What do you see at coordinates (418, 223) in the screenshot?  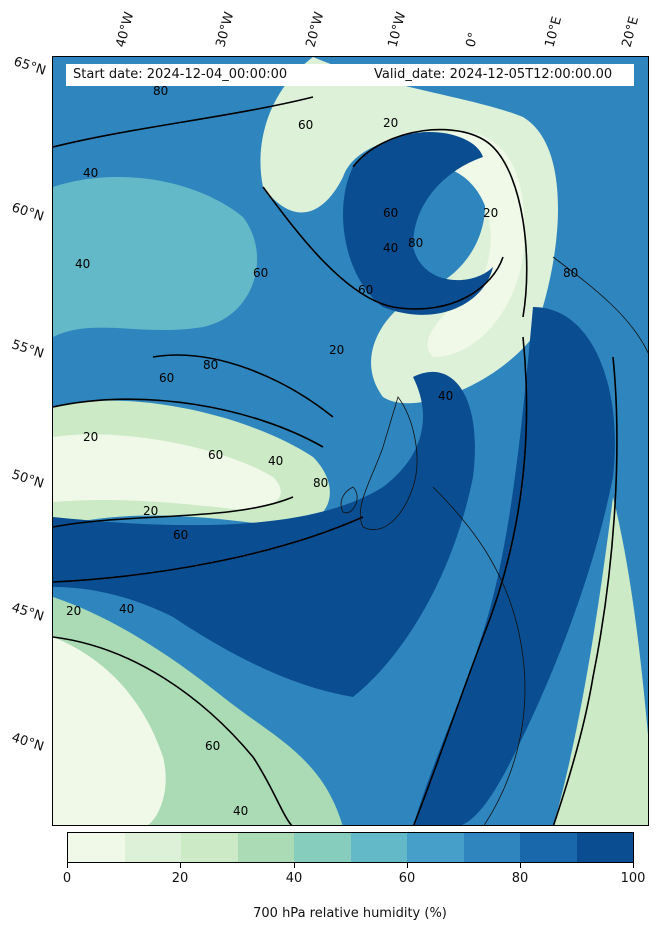 I see `moist-swirl-north` at bounding box center [418, 223].